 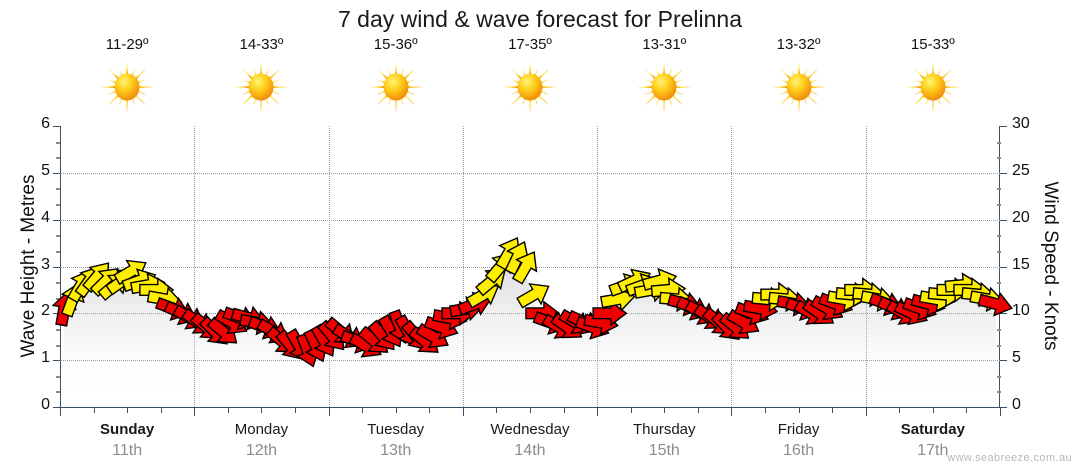 What do you see at coordinates (45, 264) in the screenshot?
I see `y-axis-left-tick-label: 3` at bounding box center [45, 264].